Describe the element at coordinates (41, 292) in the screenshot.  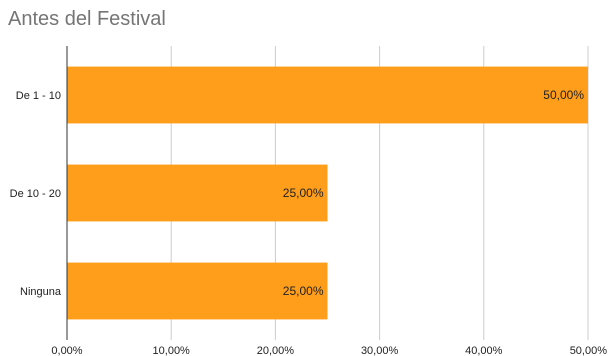
I see `category-label: Ninguna` at that location.